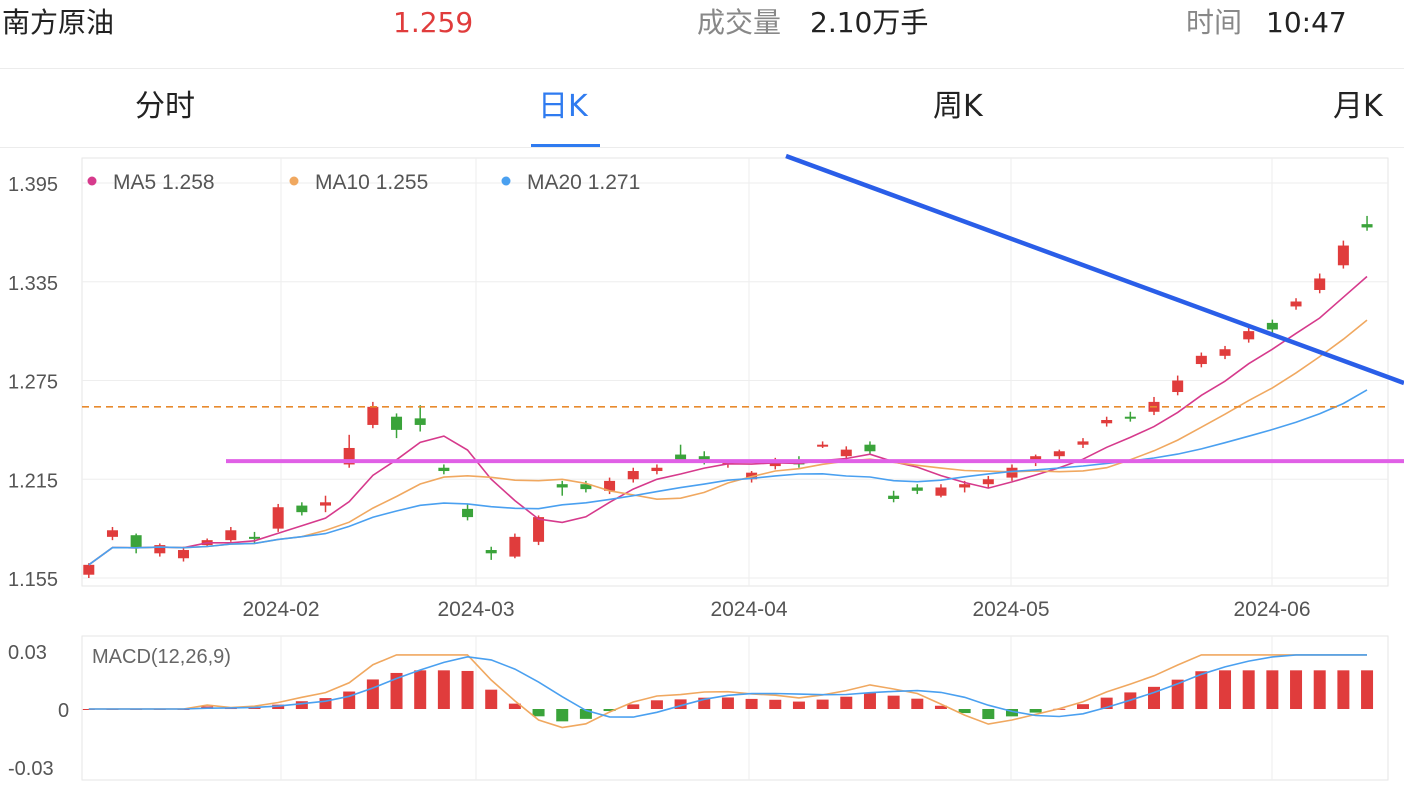 The height and width of the screenshot is (796, 1404). What do you see at coordinates (33, 284) in the screenshot?
I see `y-tick-label: 1.335` at bounding box center [33, 284].